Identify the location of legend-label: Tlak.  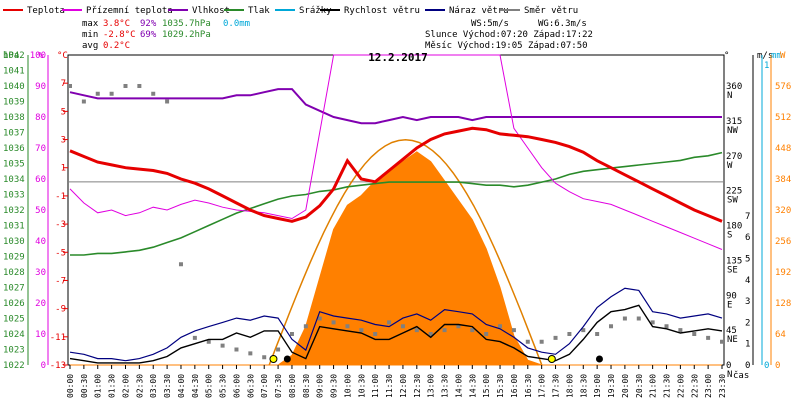
(259, 11).